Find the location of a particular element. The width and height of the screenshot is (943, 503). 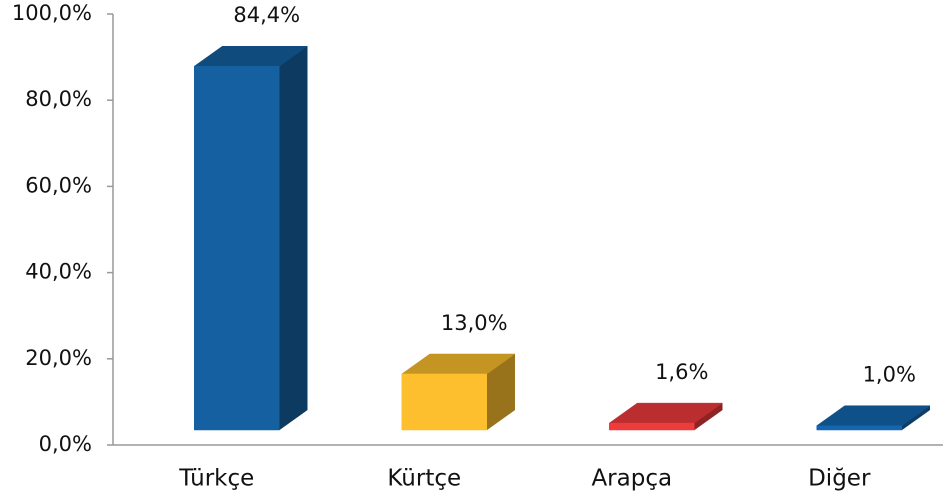

x-tick-label: Türkçe is located at coordinates (216, 479).